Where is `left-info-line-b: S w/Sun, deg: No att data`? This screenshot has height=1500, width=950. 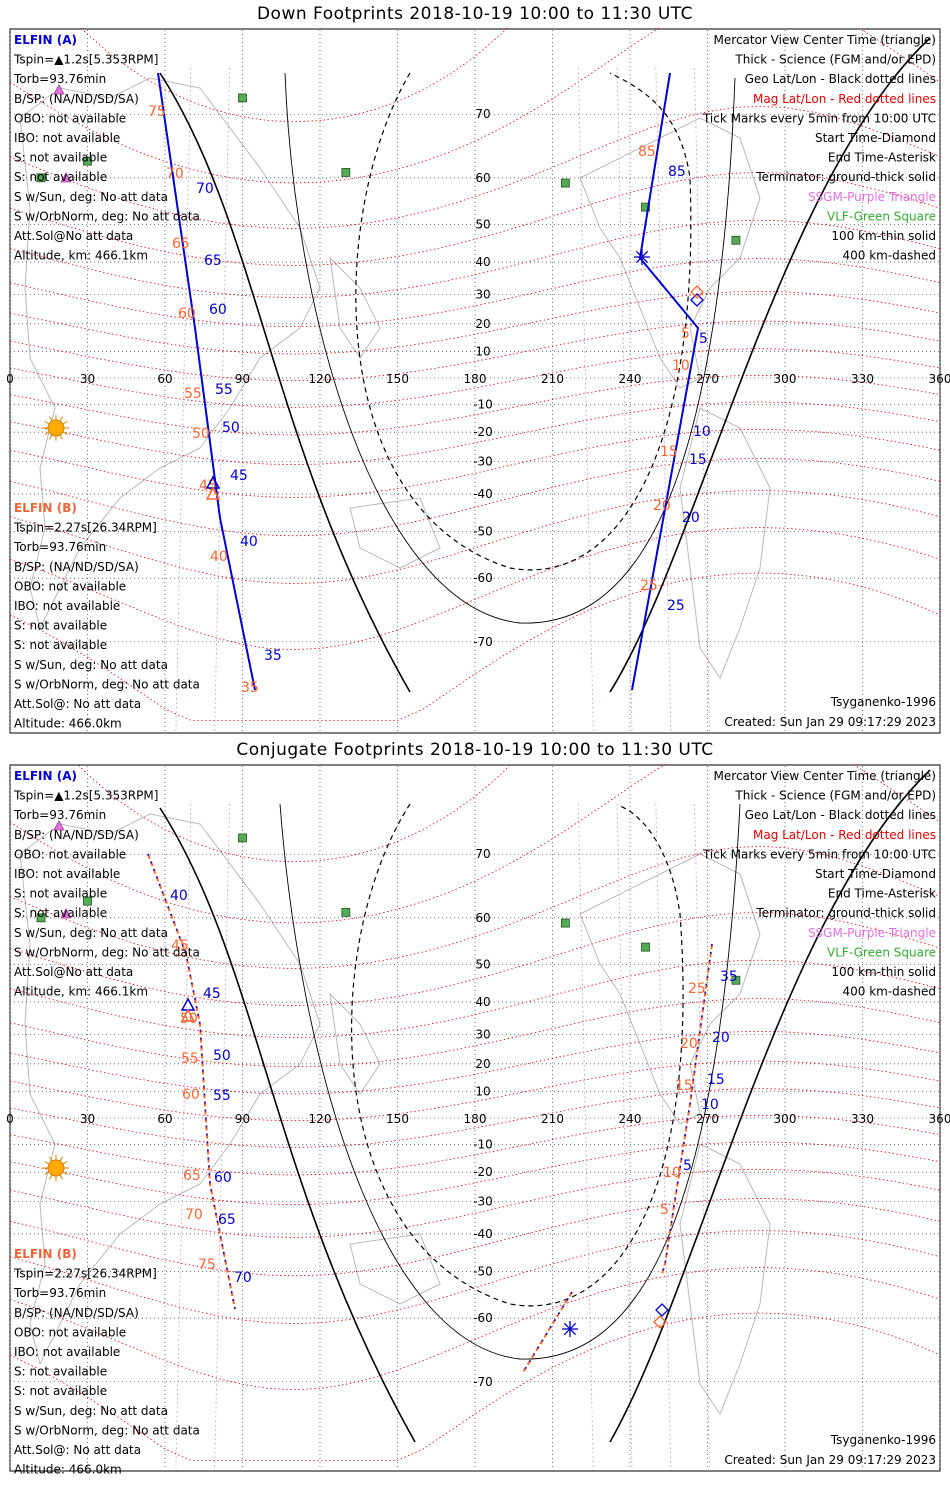
left-info-line-b: S w/Sun, deg: No att data is located at coordinates (91, 1411).